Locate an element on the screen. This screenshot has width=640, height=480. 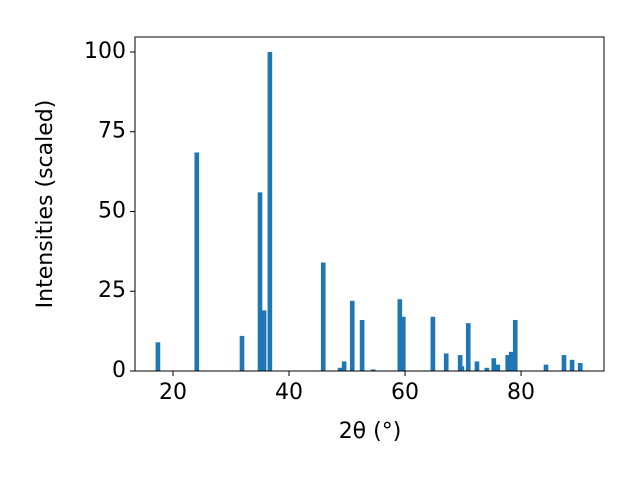
y-tick-label: 100 is located at coordinates (105, 51).